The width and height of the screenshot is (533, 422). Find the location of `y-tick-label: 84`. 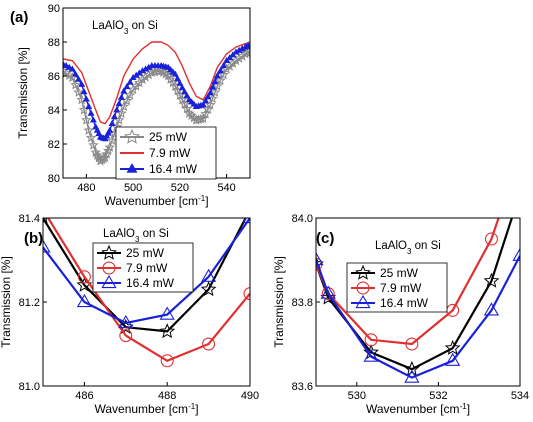

y-tick-label: 84 is located at coordinates (54, 111).